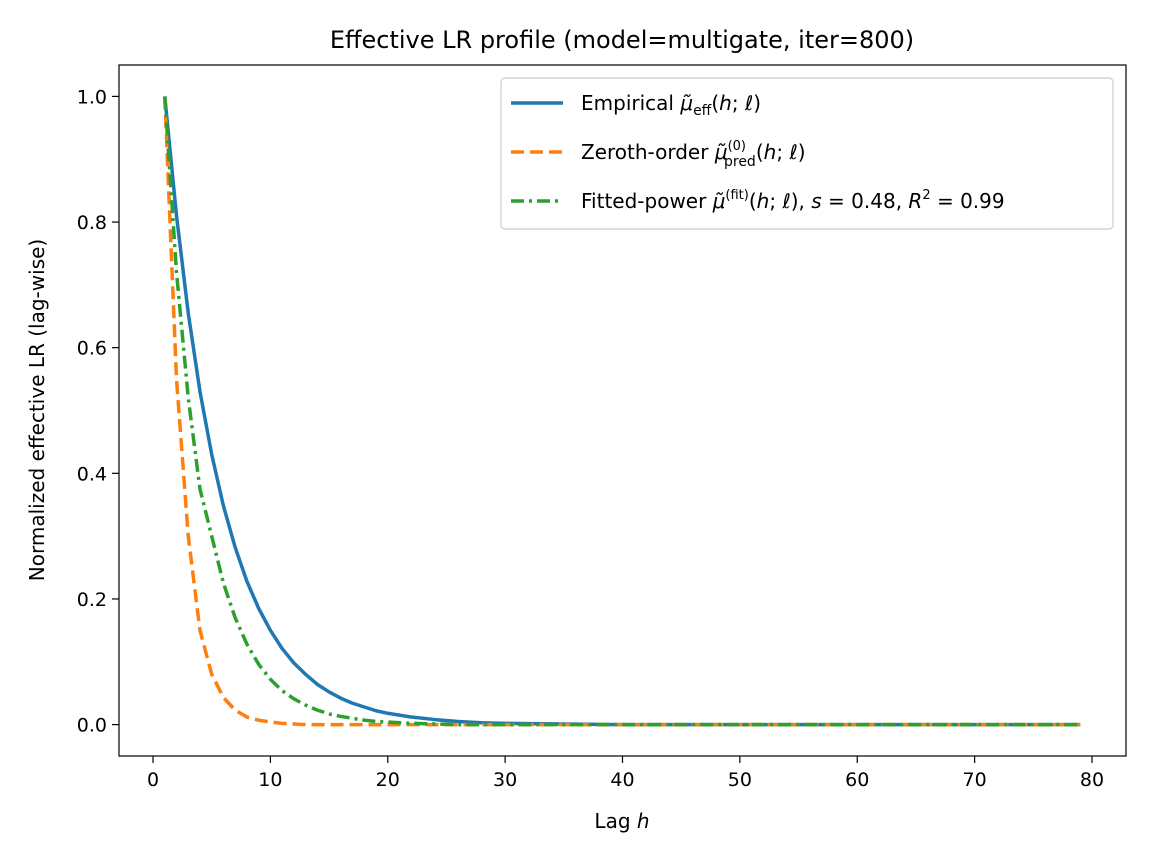 This screenshot has width=1152, height=864. I want to click on legend-box, so click(807, 153).